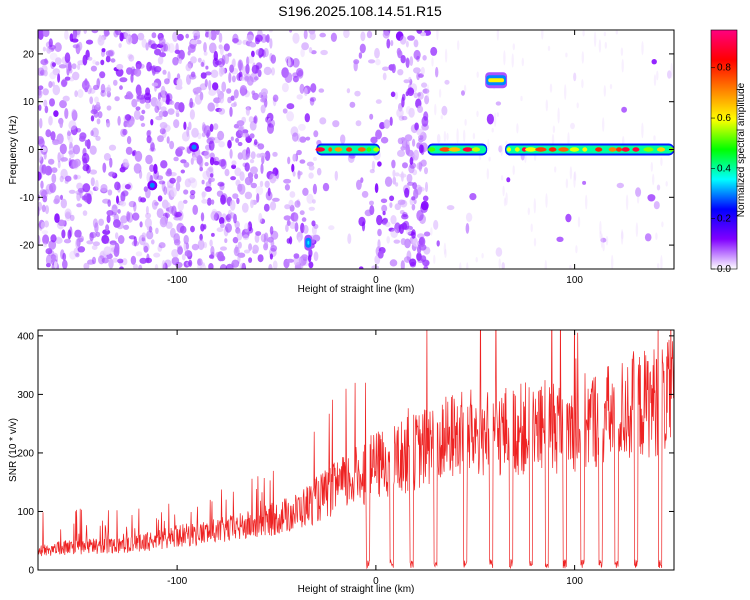 This screenshot has width=750, height=600. What do you see at coordinates (177, 581) in the screenshot?
I see `x-tick-label: -100` at bounding box center [177, 581].